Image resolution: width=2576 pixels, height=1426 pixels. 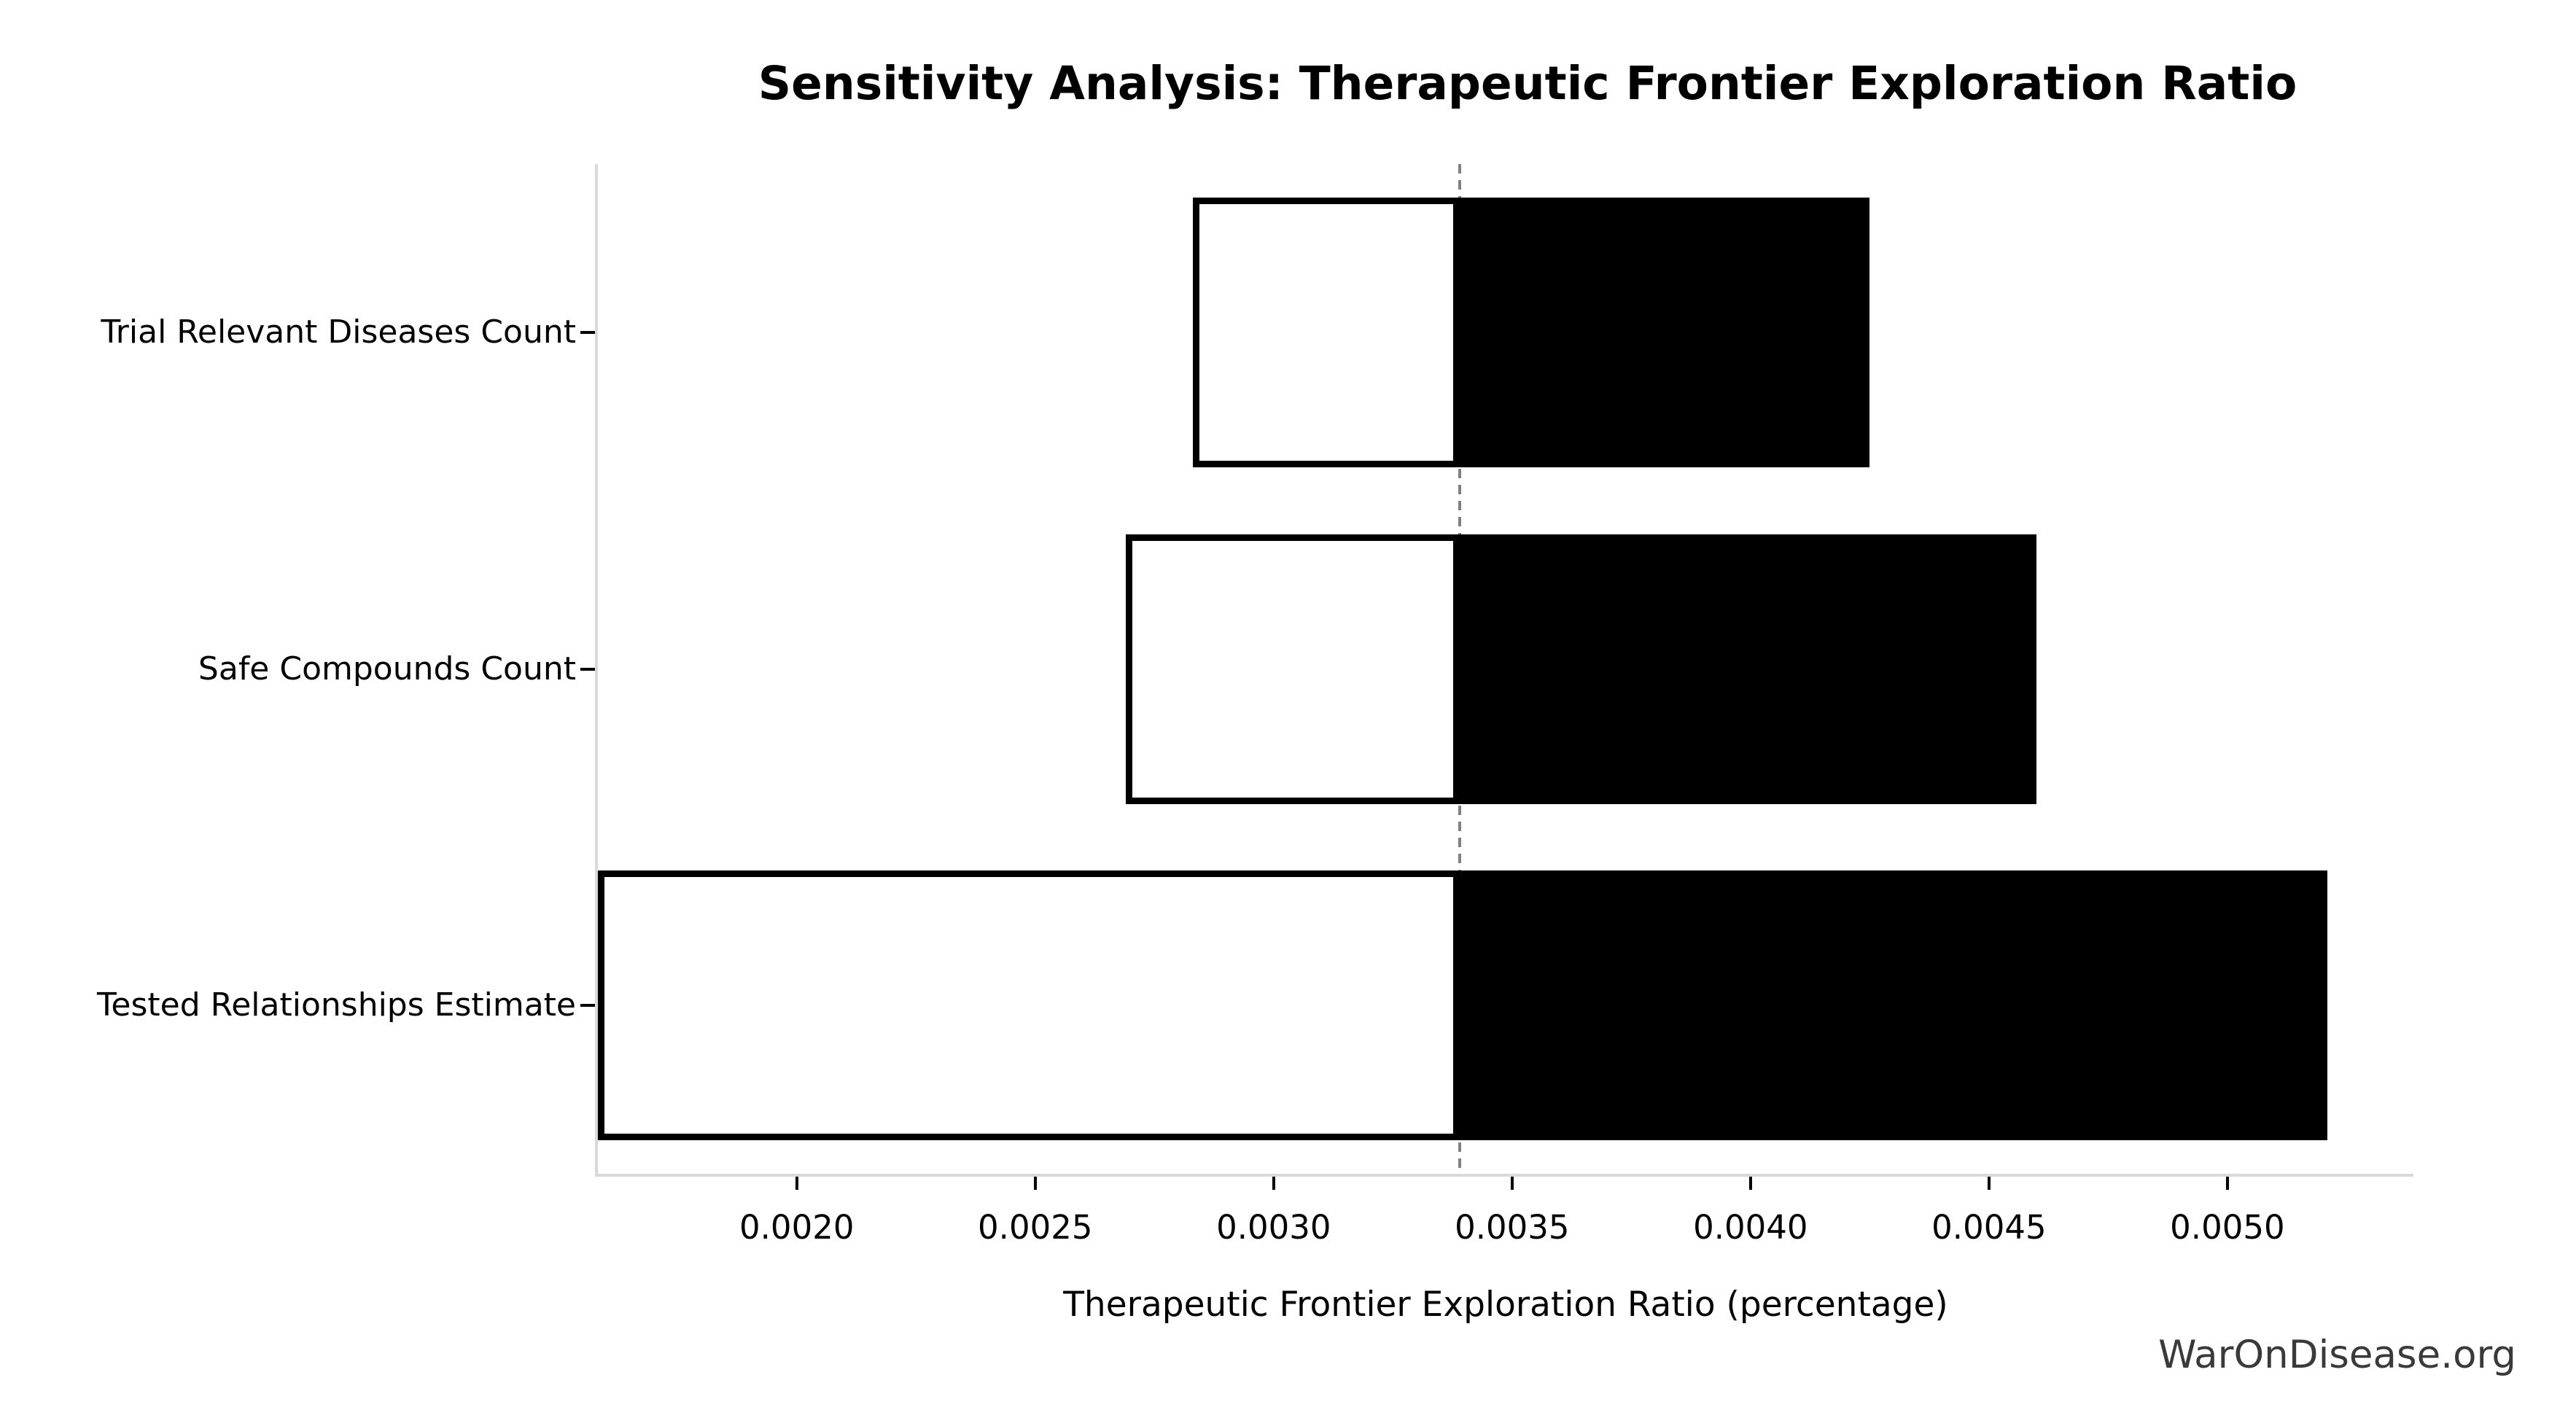 What do you see at coordinates (387, 668) in the screenshot?
I see `y-category-label: Safe Compounds Count` at bounding box center [387, 668].